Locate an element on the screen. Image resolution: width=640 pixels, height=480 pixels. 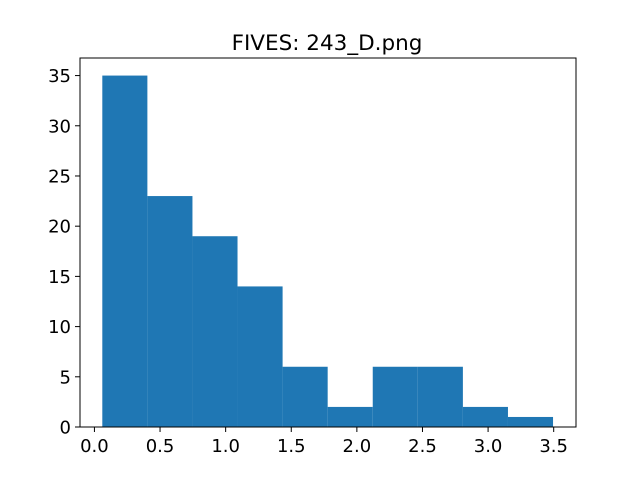
y-tick-label: 0 is located at coordinates (65, 428).